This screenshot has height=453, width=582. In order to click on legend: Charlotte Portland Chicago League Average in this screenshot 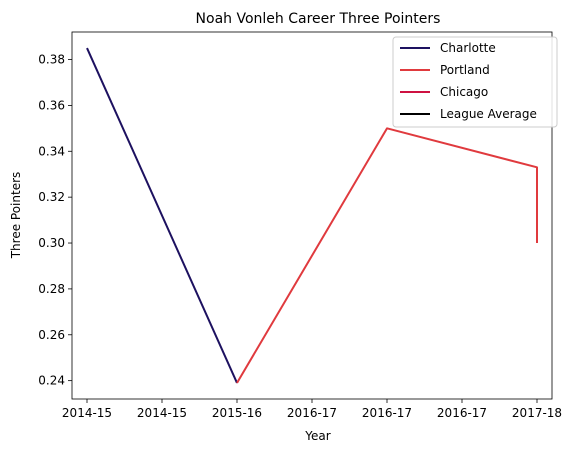, I will do `click(475, 82)`.